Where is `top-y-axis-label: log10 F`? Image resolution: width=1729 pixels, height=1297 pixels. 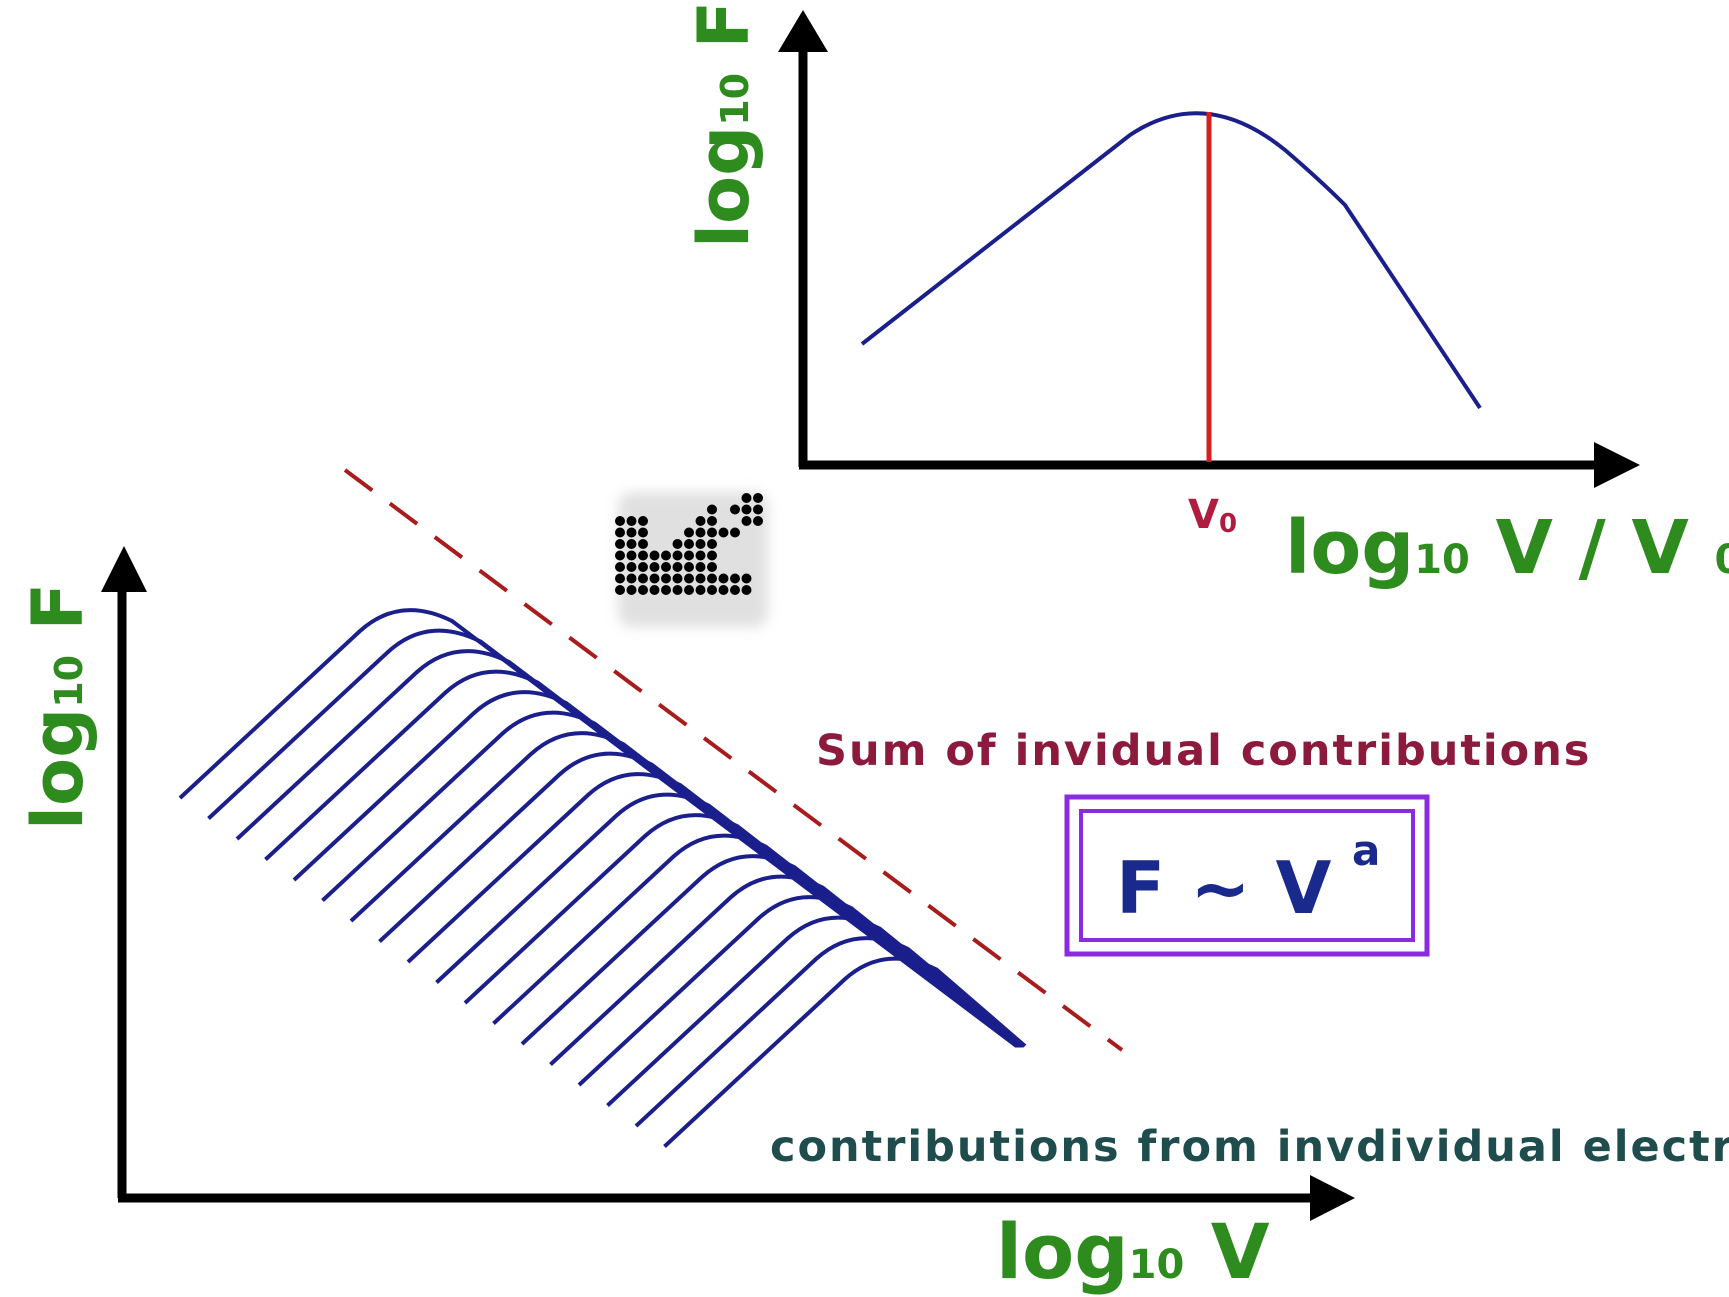
top-y-axis-label: log10 F is located at coordinates (724, 124).